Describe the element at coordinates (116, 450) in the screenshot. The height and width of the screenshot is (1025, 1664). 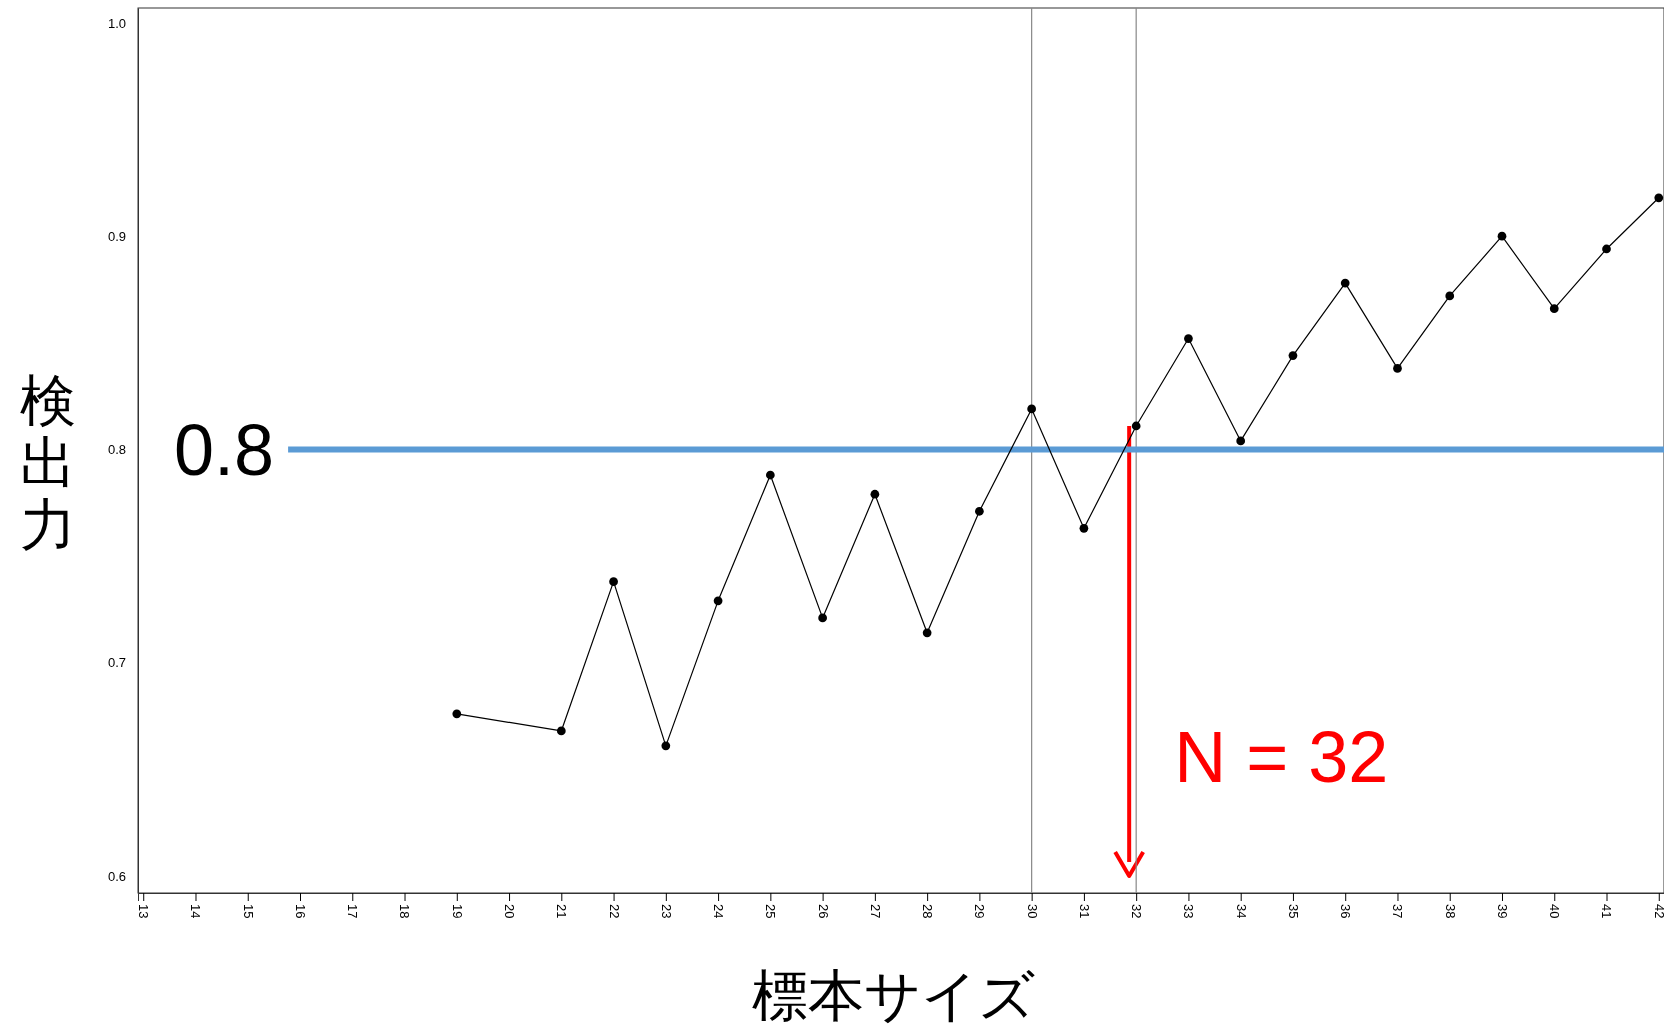
I see `y-tick-label: 0.8` at that location.